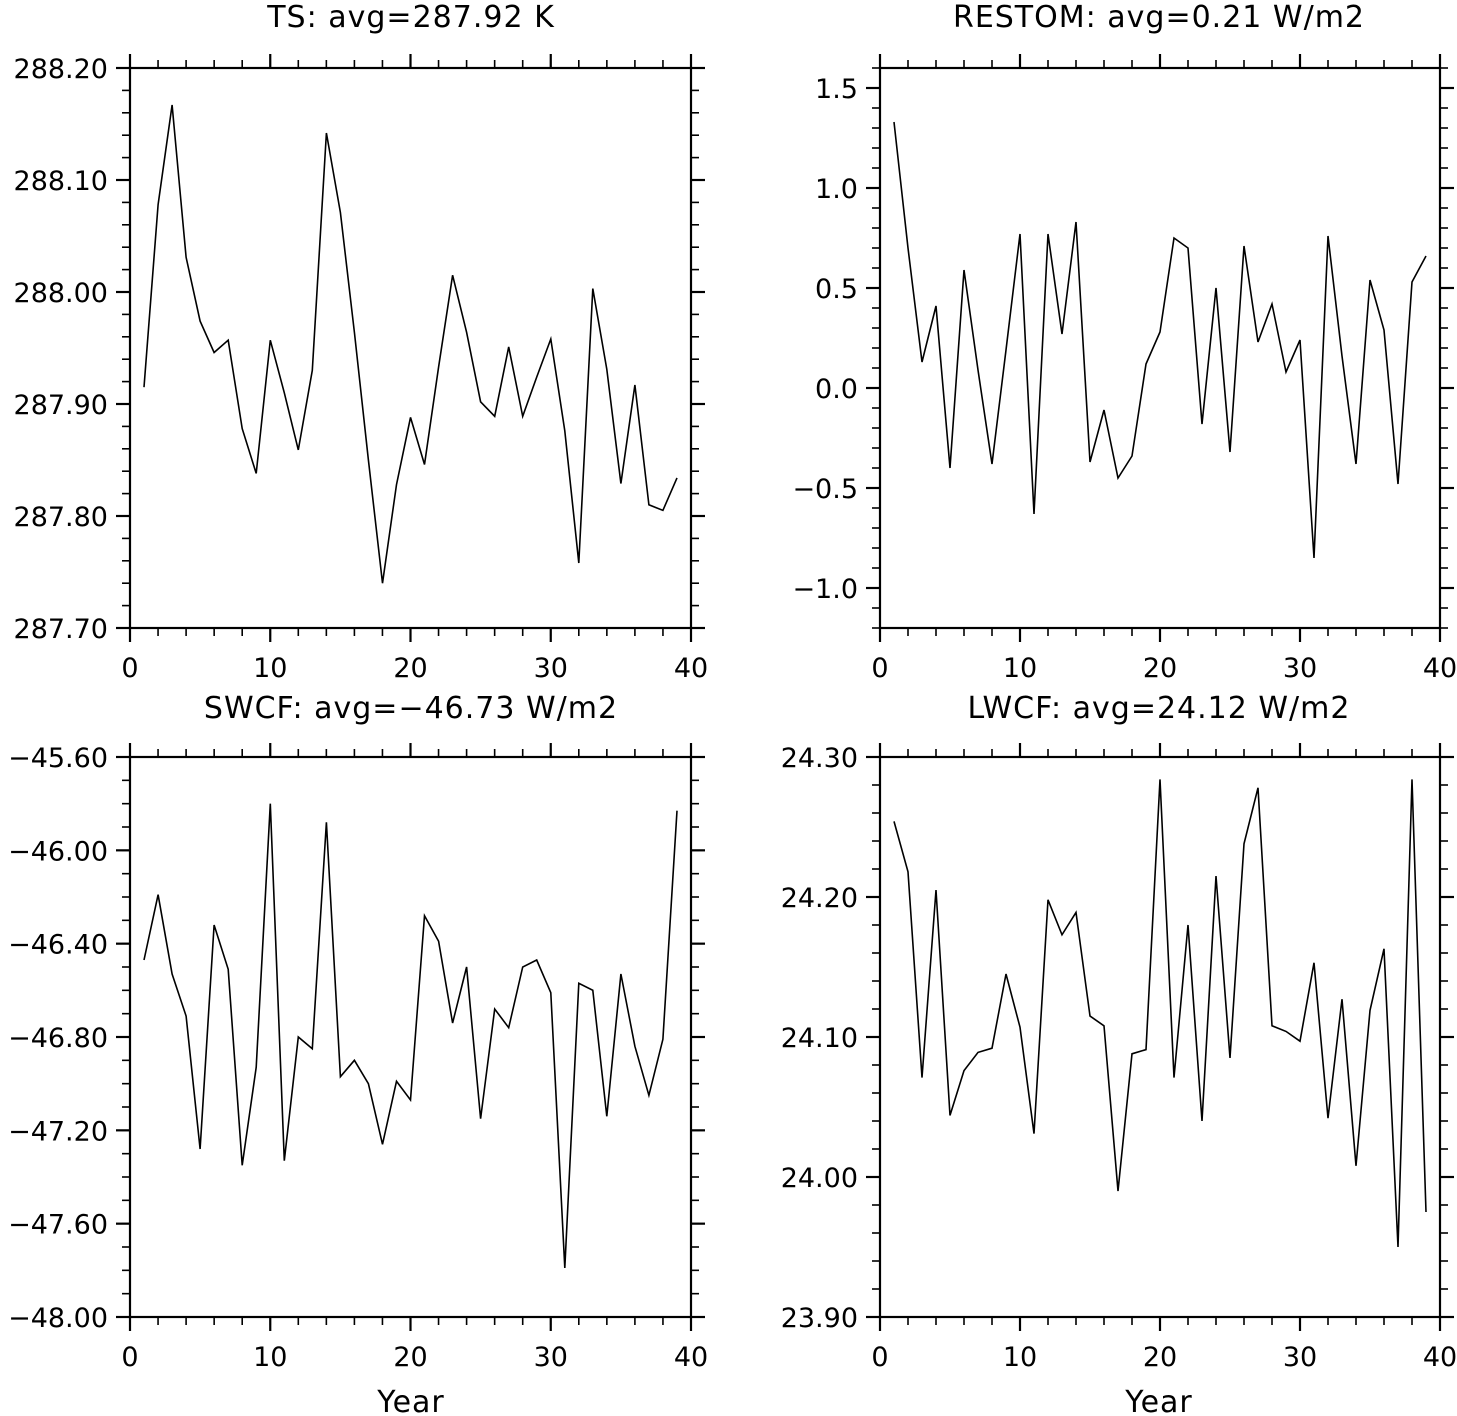 The height and width of the screenshot is (1416, 1457). I want to click on y-tick-label: 288.20, so click(61, 69).